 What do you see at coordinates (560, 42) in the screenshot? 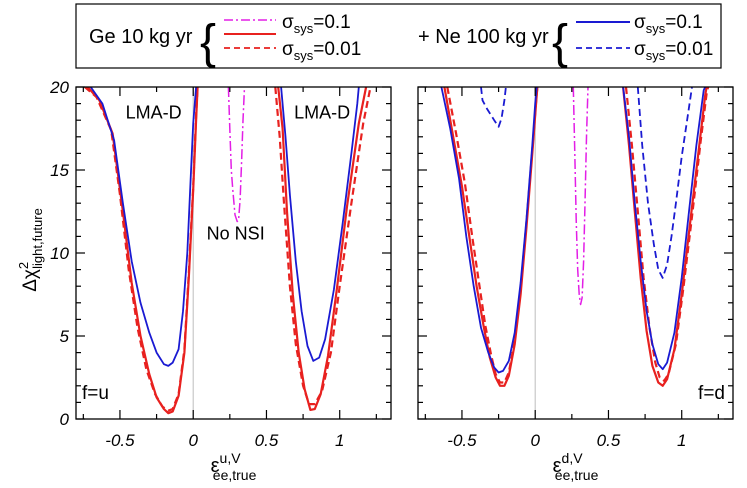
I see `legend-ne-brace: {` at bounding box center [560, 42].